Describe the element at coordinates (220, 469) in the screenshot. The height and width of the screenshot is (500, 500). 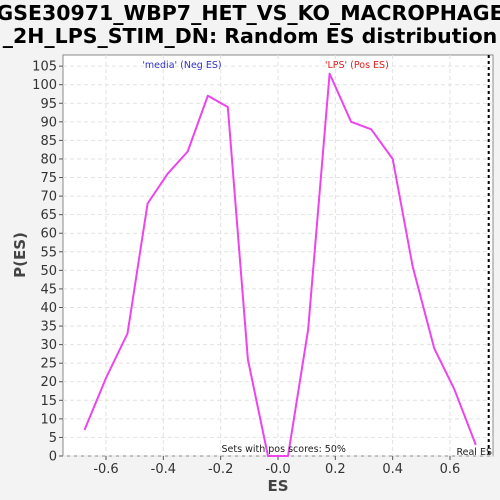
I see `x-tick-label: -0.2` at that location.